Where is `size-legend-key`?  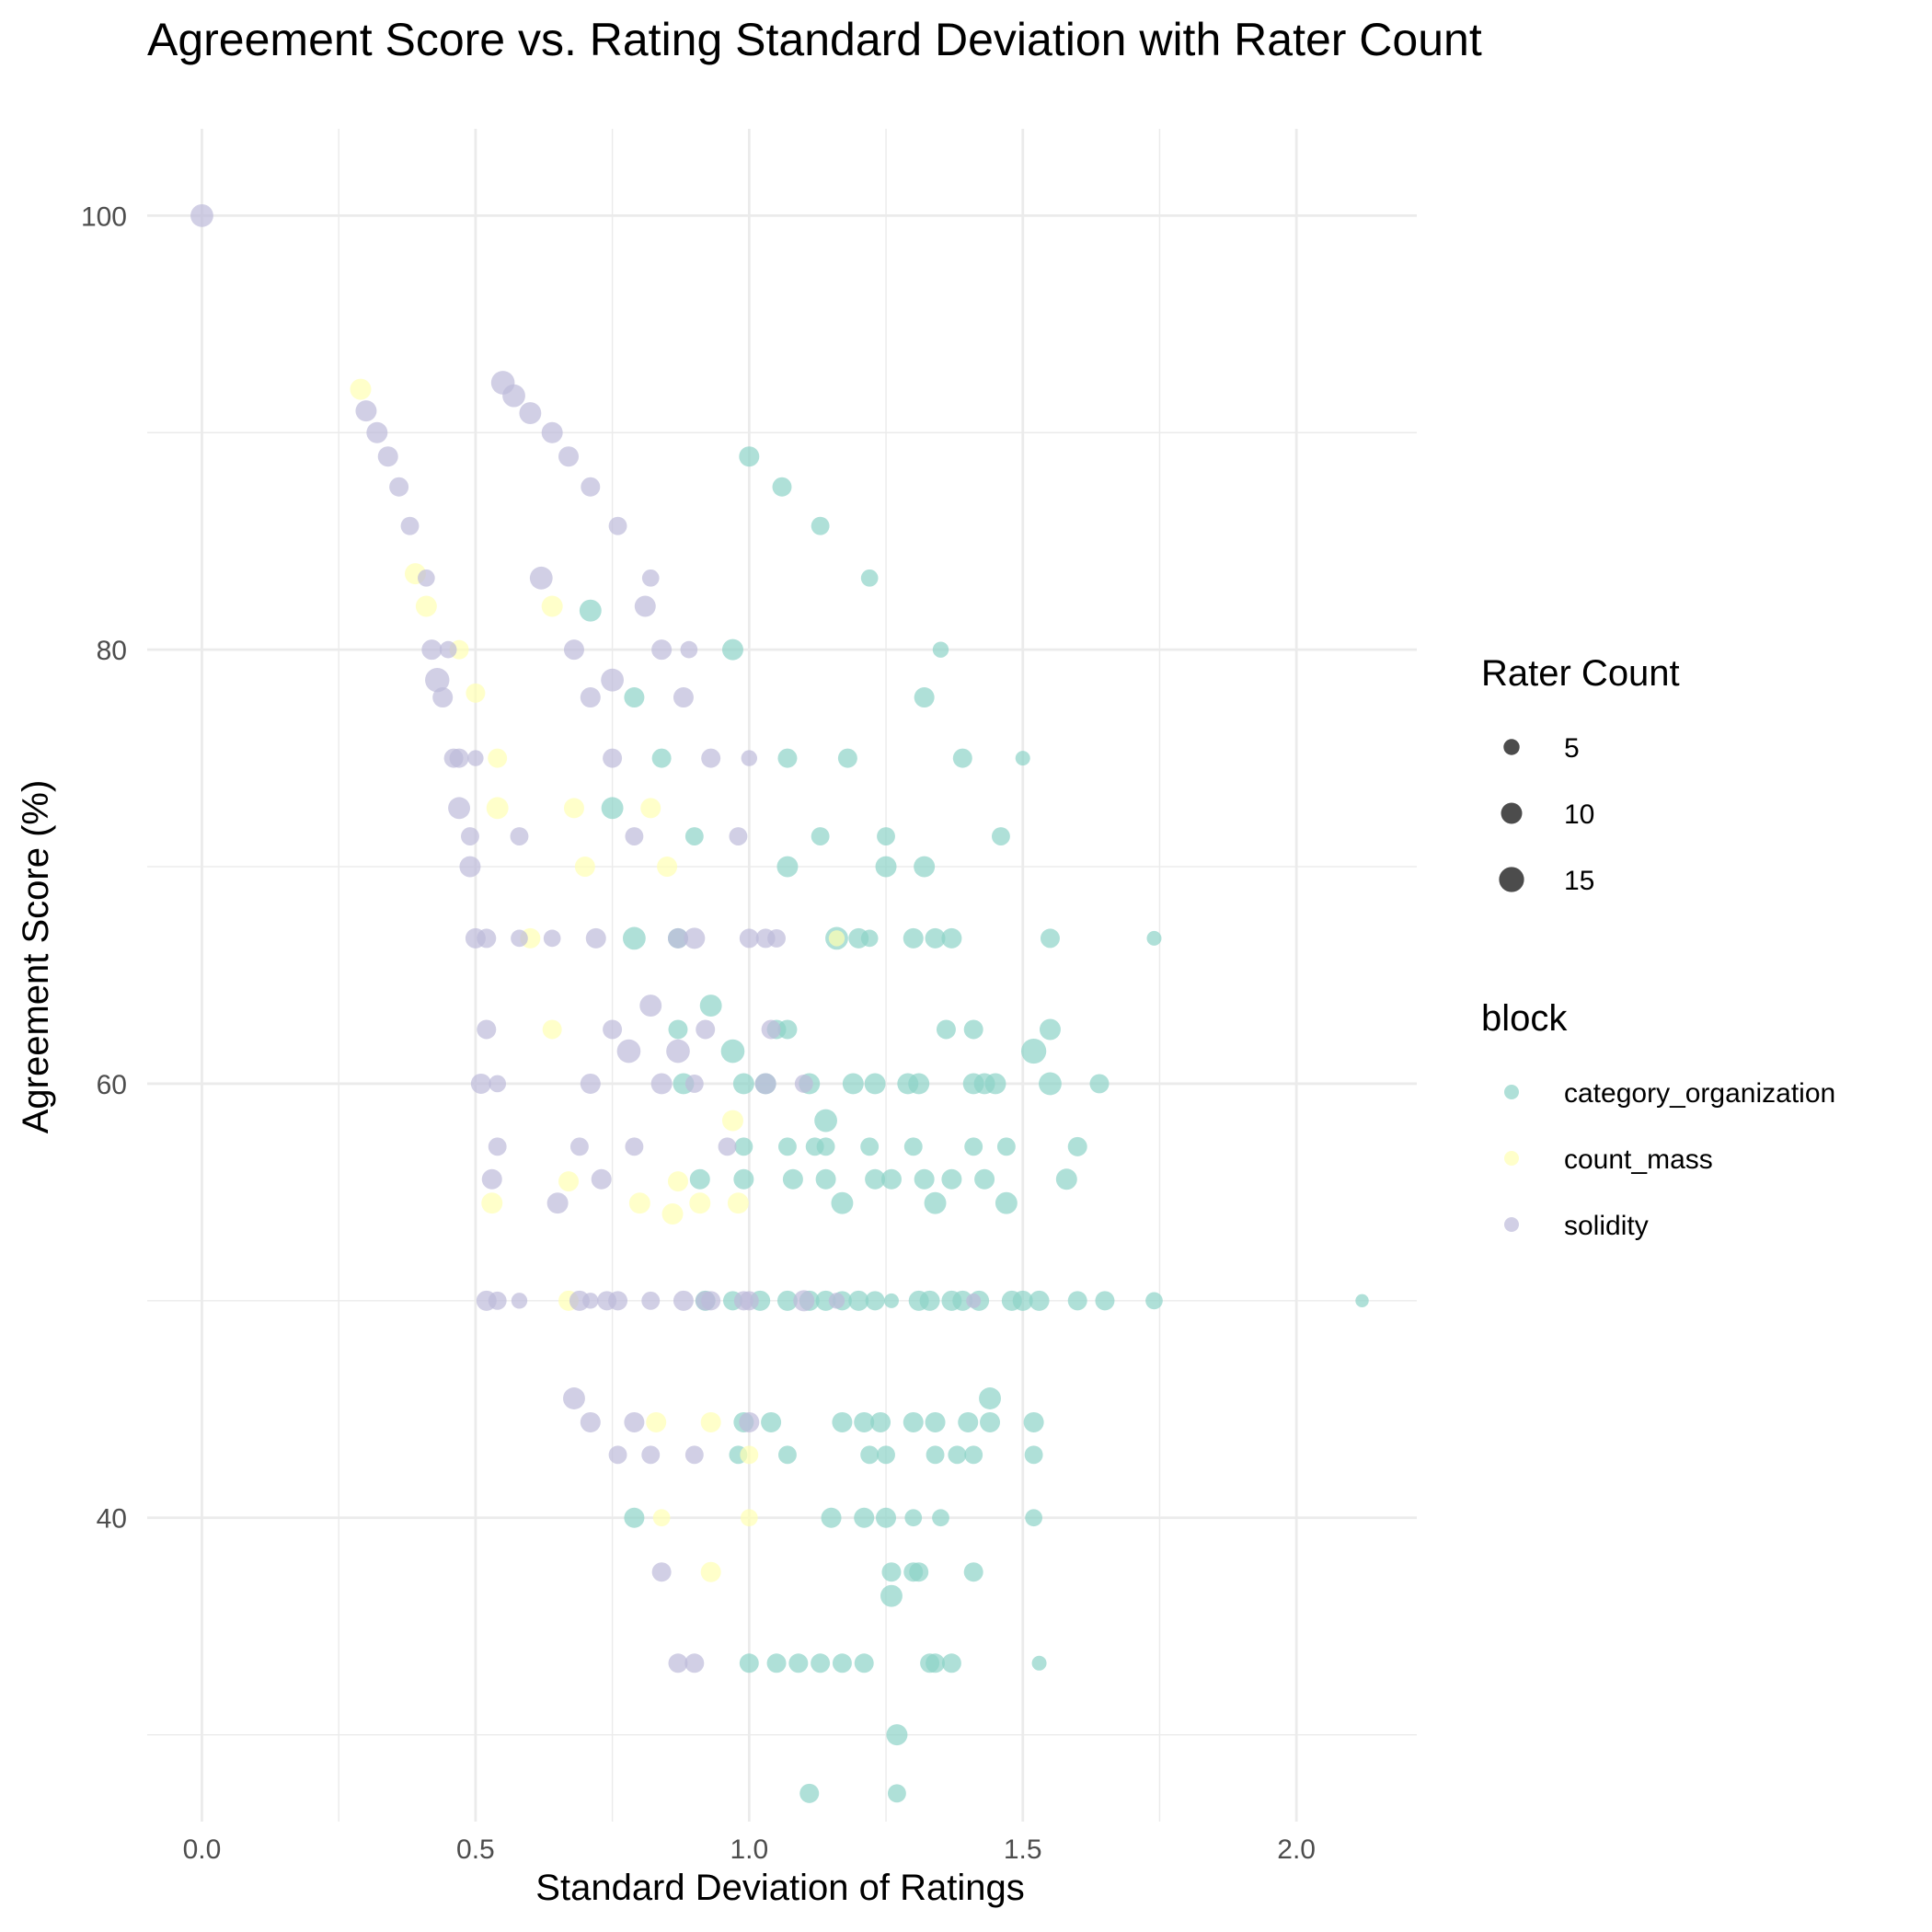
size-legend-key is located at coordinates (1512, 813).